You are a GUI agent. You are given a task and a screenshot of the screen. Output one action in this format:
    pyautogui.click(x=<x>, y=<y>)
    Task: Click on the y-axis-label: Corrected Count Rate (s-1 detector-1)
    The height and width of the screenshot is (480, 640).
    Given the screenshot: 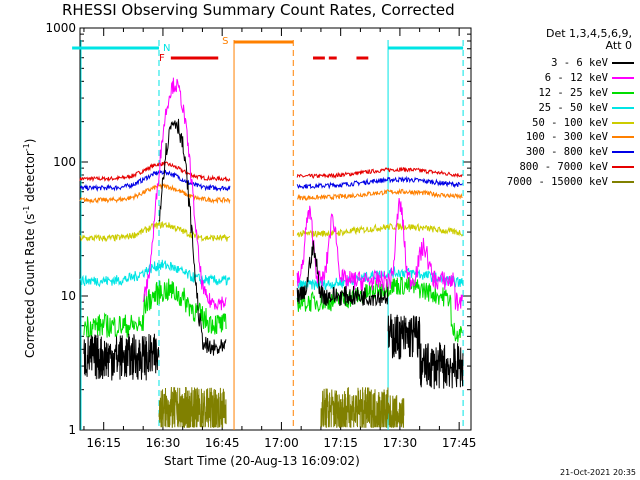 What is the action you would take?
    pyautogui.click(x=29, y=248)
    